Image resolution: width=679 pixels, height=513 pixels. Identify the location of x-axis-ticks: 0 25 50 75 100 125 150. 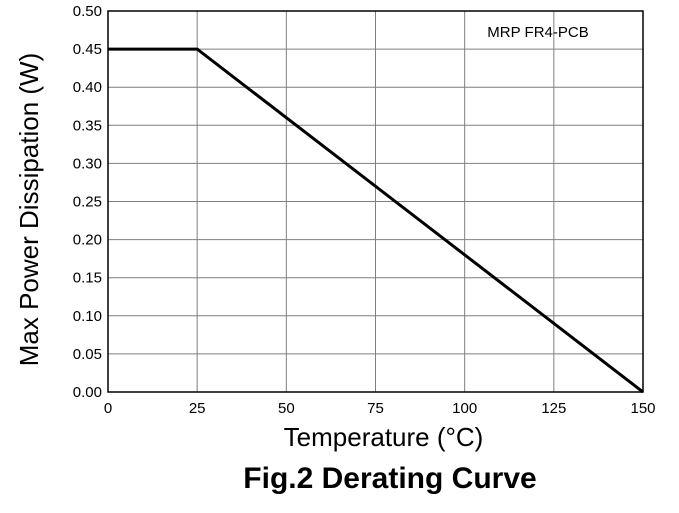
(380, 408).